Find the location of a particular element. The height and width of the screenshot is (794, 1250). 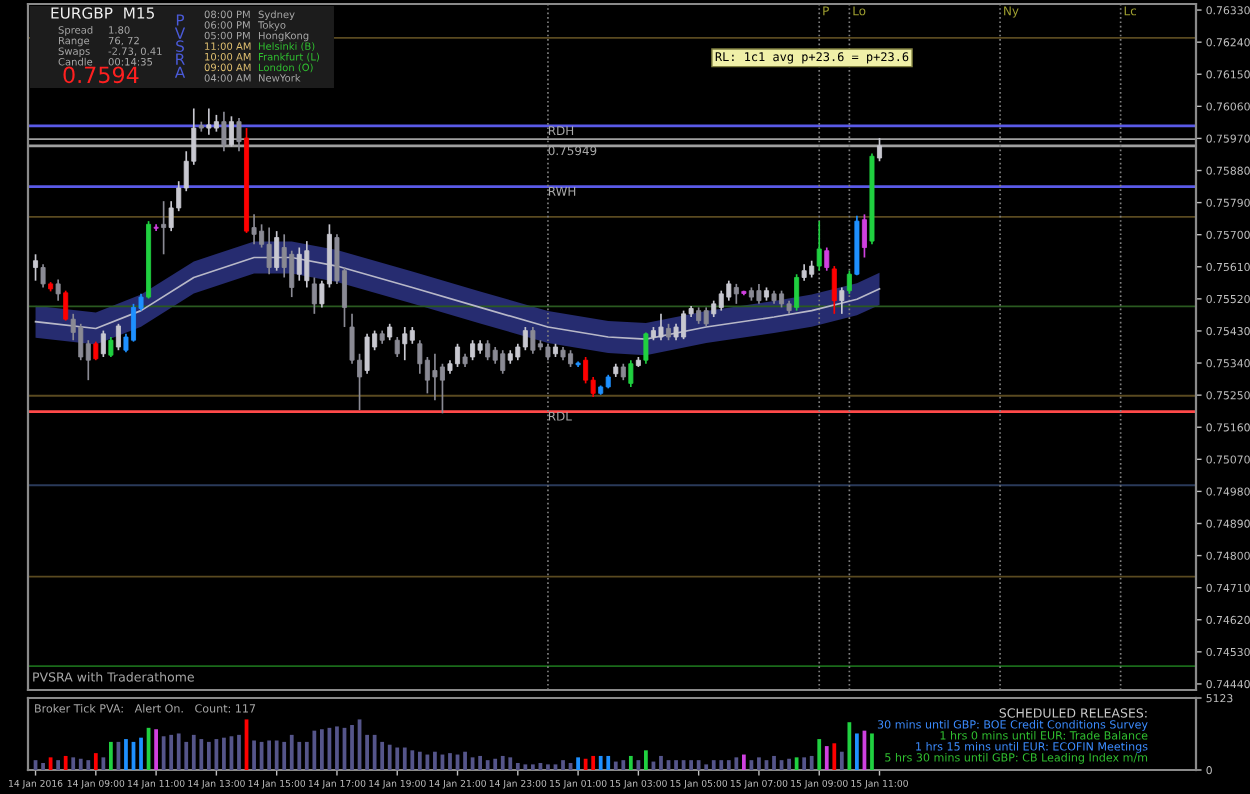

line-series is located at coordinates (457, 298).